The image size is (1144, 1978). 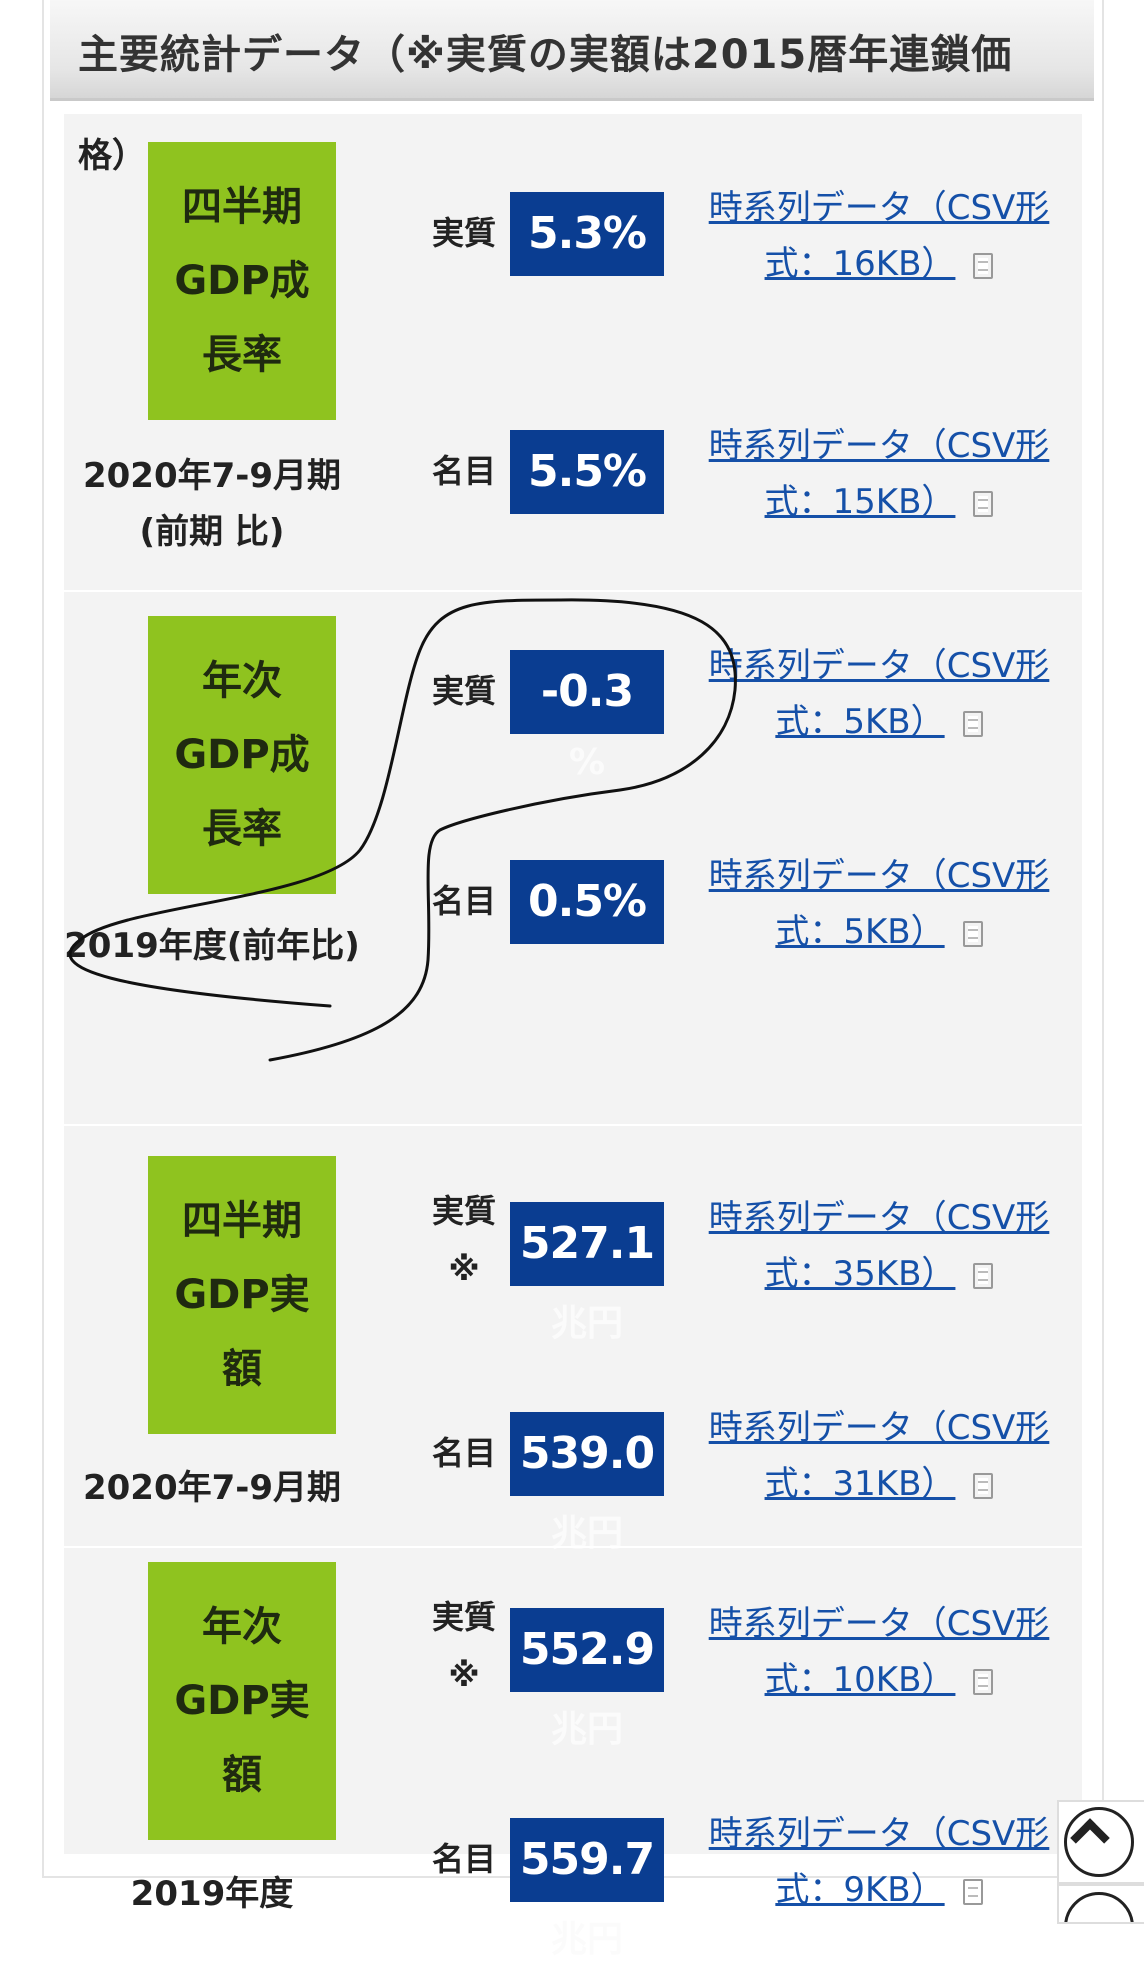 I want to click on stat-row-nominal: 名目 539.0 兆円 時系列データ（CSV形 式：31KB）, so click(x=753, y=1490).